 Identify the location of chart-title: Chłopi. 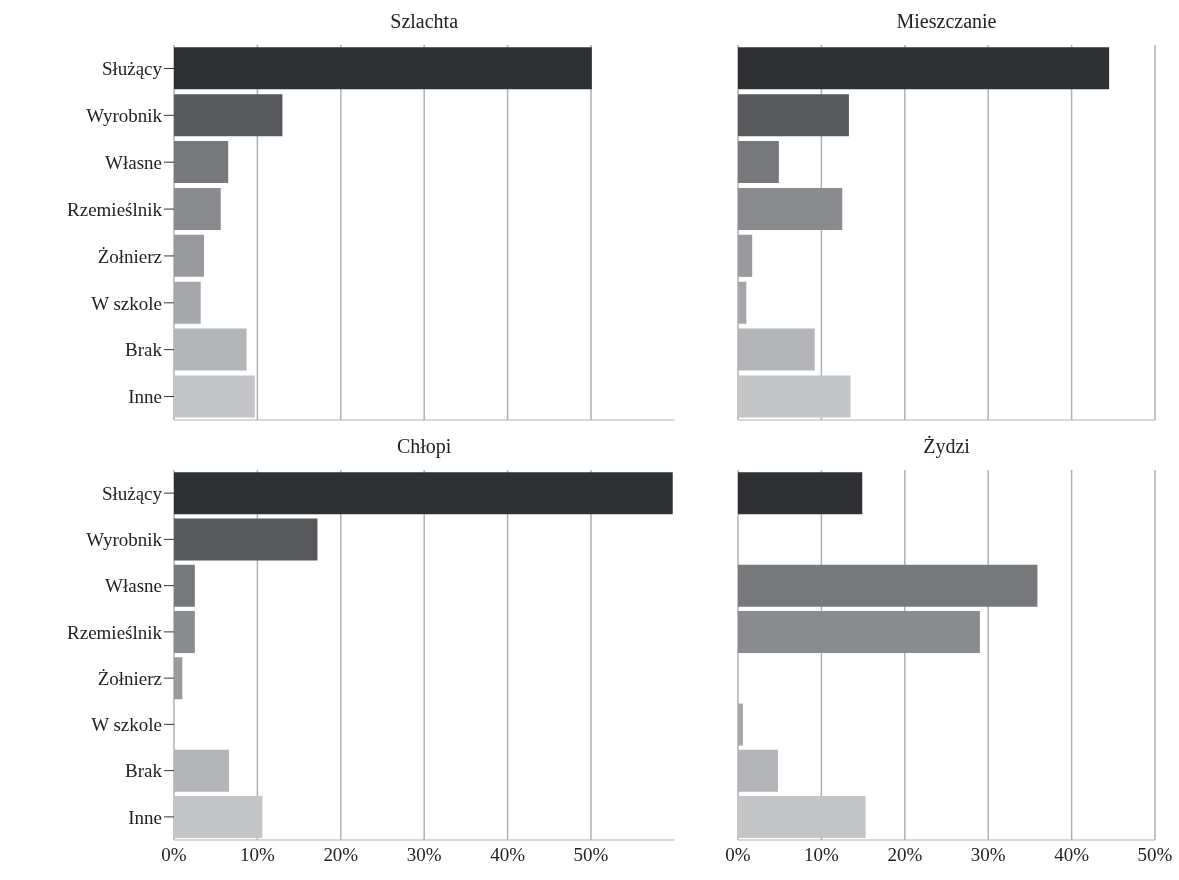
(424, 446).